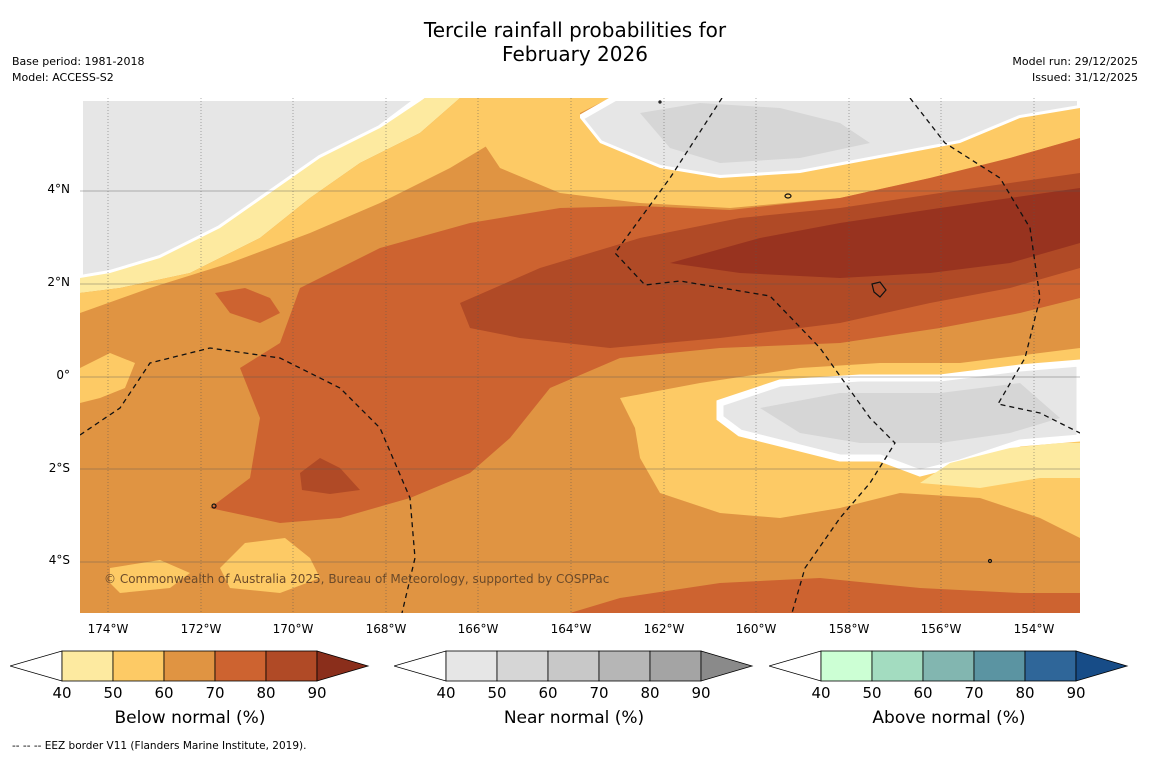 This screenshot has width=1150, height=758. Describe the element at coordinates (727, 666) in the screenshot. I see `cb-near-high-arrow` at that location.